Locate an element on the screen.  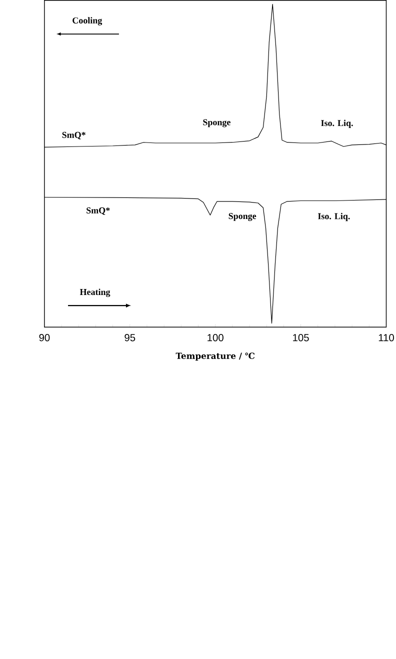
x-axis-title: Temperature / ℃ is located at coordinates (215, 356).